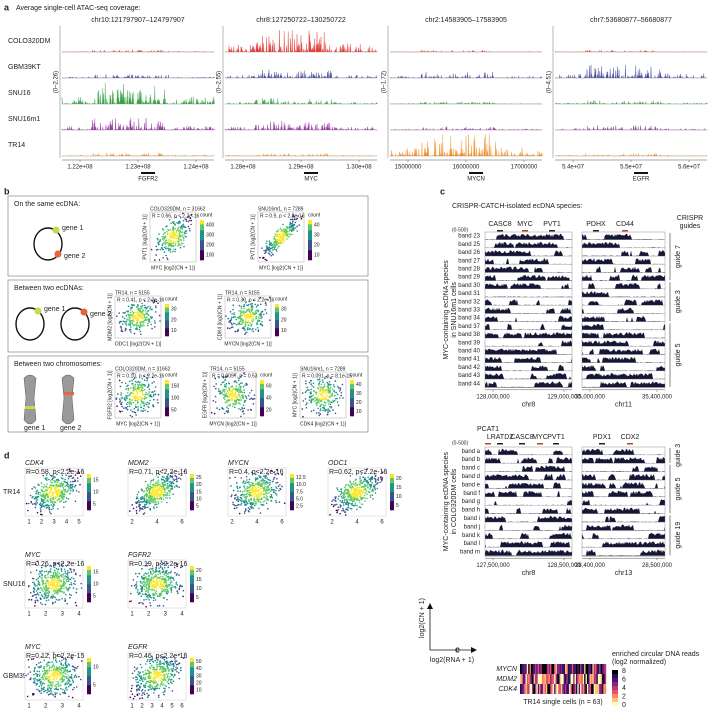  I want to click on colorbar-tick: 2.5, so click(299, 507).